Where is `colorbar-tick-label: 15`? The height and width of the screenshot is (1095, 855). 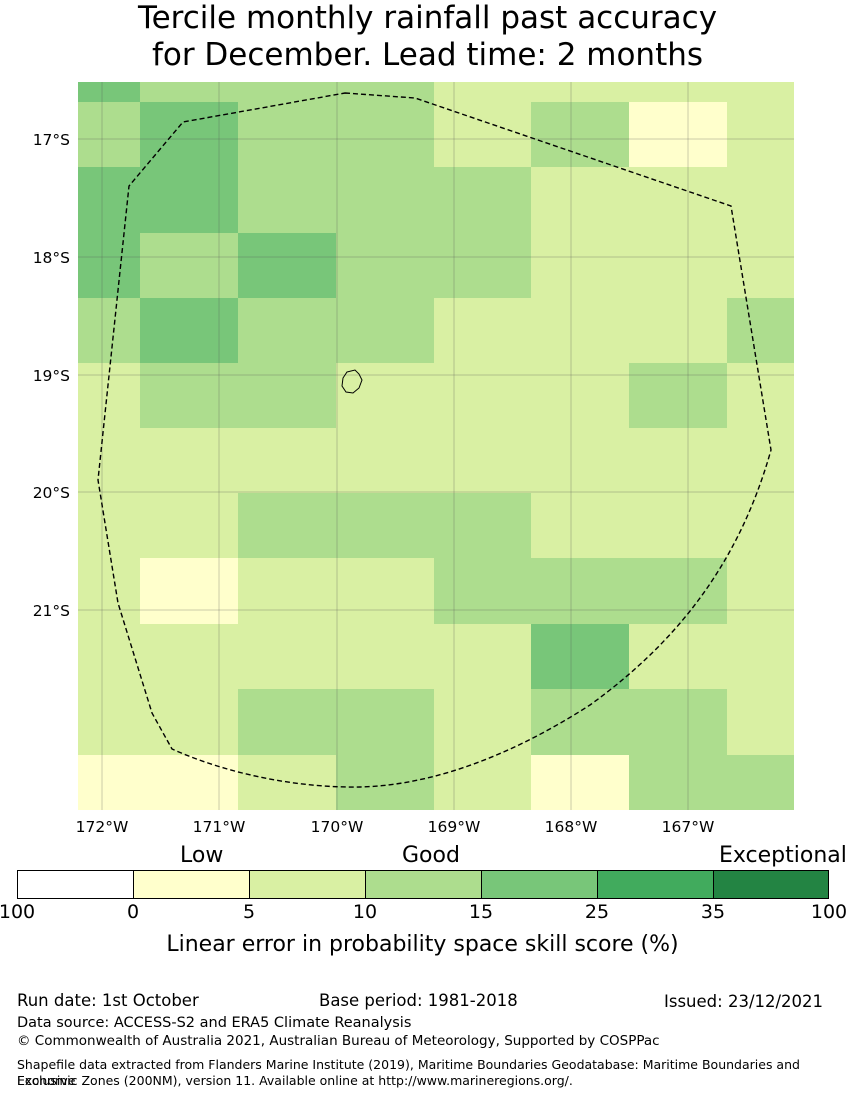 colorbar-tick-label: 15 is located at coordinates (481, 912).